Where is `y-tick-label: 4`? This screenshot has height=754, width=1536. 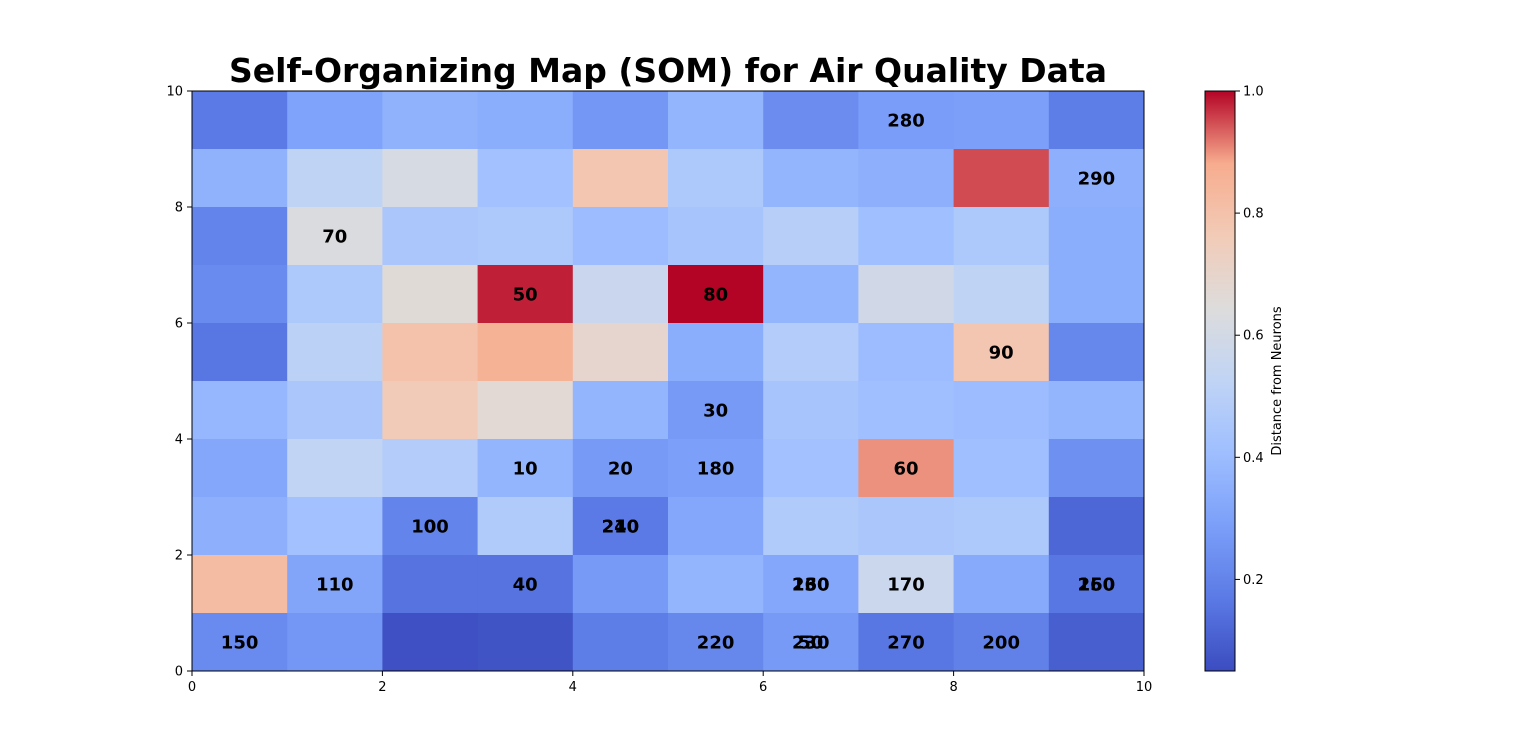 y-tick-label: 4 is located at coordinates (179, 440).